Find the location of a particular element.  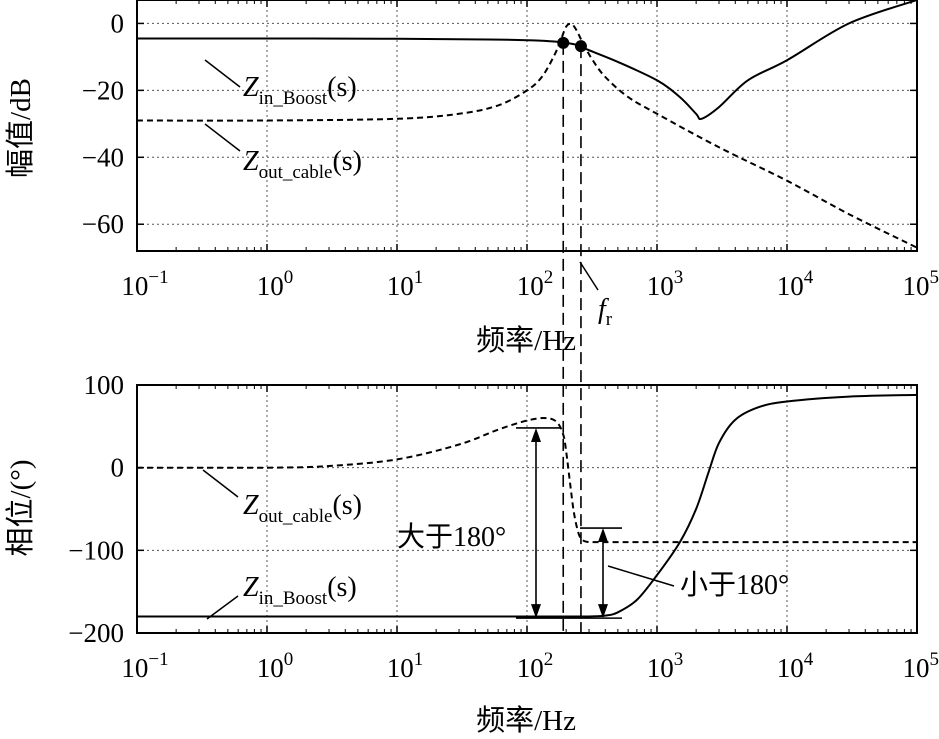

fr-leader-line is located at coordinates (589, 276).